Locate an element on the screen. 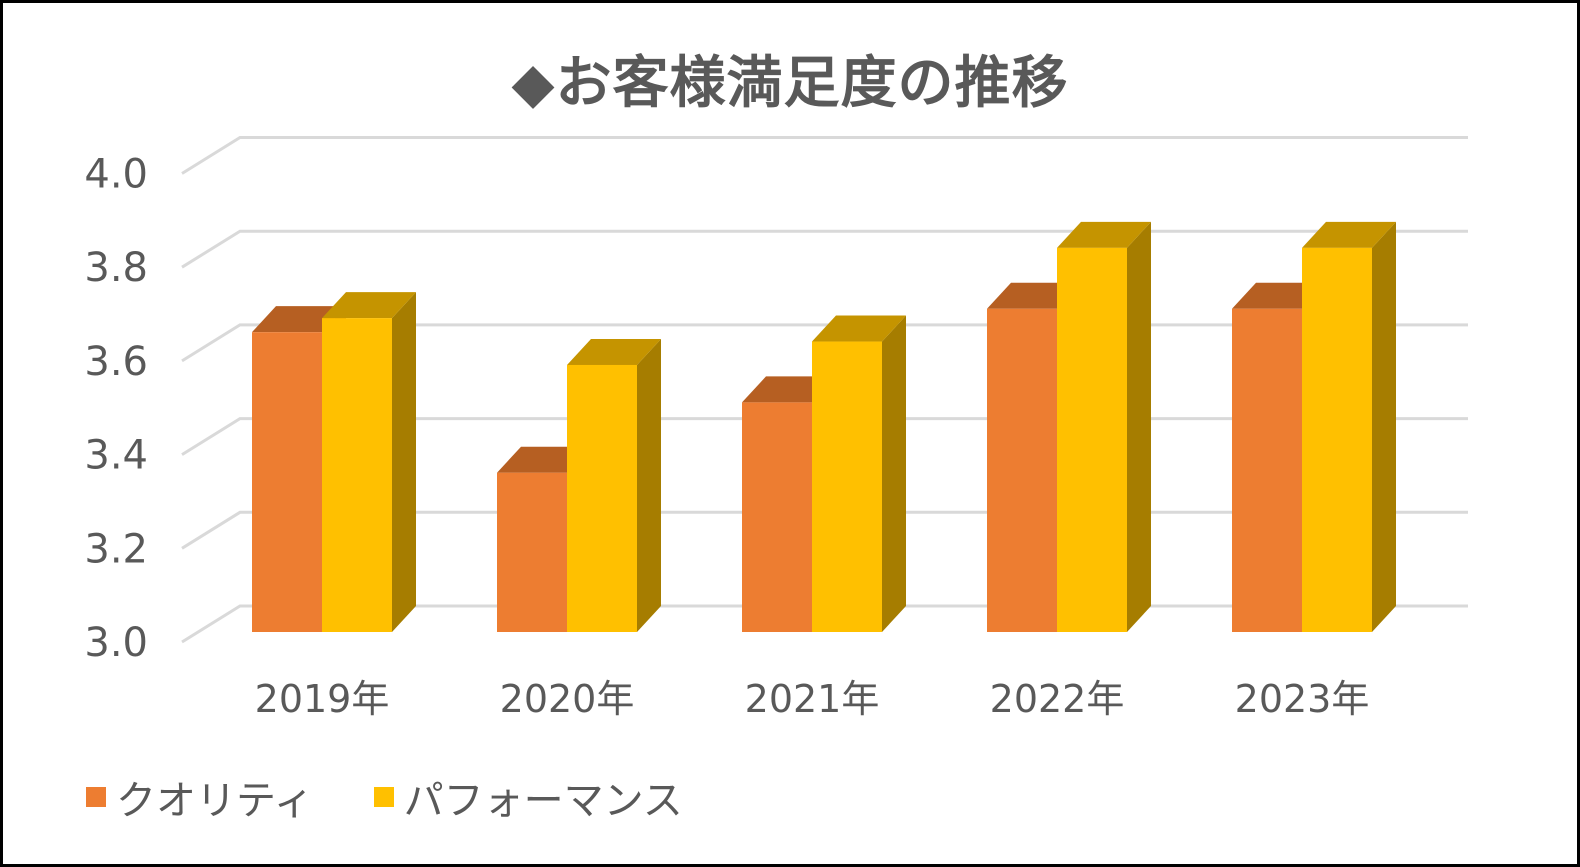  y-tick-label: 3.0 is located at coordinates (116, 643).